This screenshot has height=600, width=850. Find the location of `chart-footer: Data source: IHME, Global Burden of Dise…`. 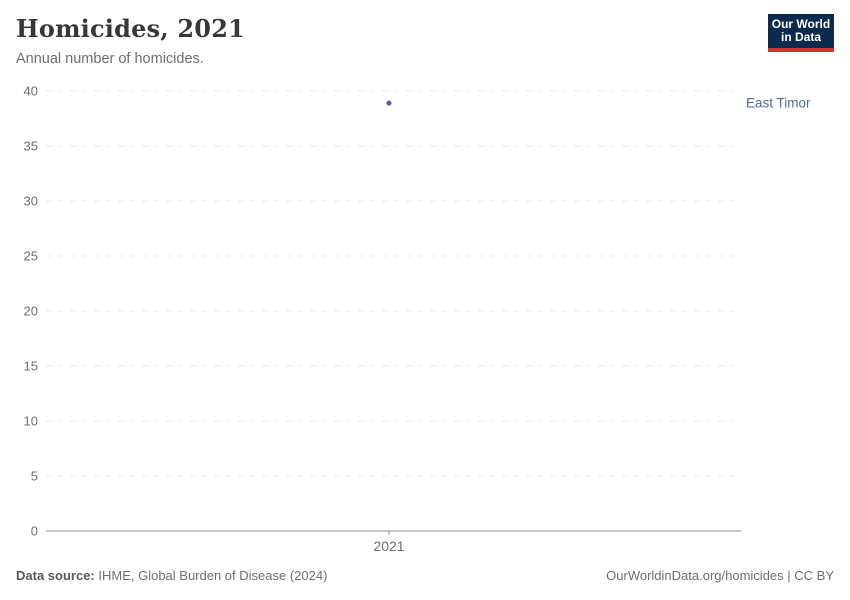

chart-footer: Data source: IHME, Global Burden of Dise… is located at coordinates (425, 575).